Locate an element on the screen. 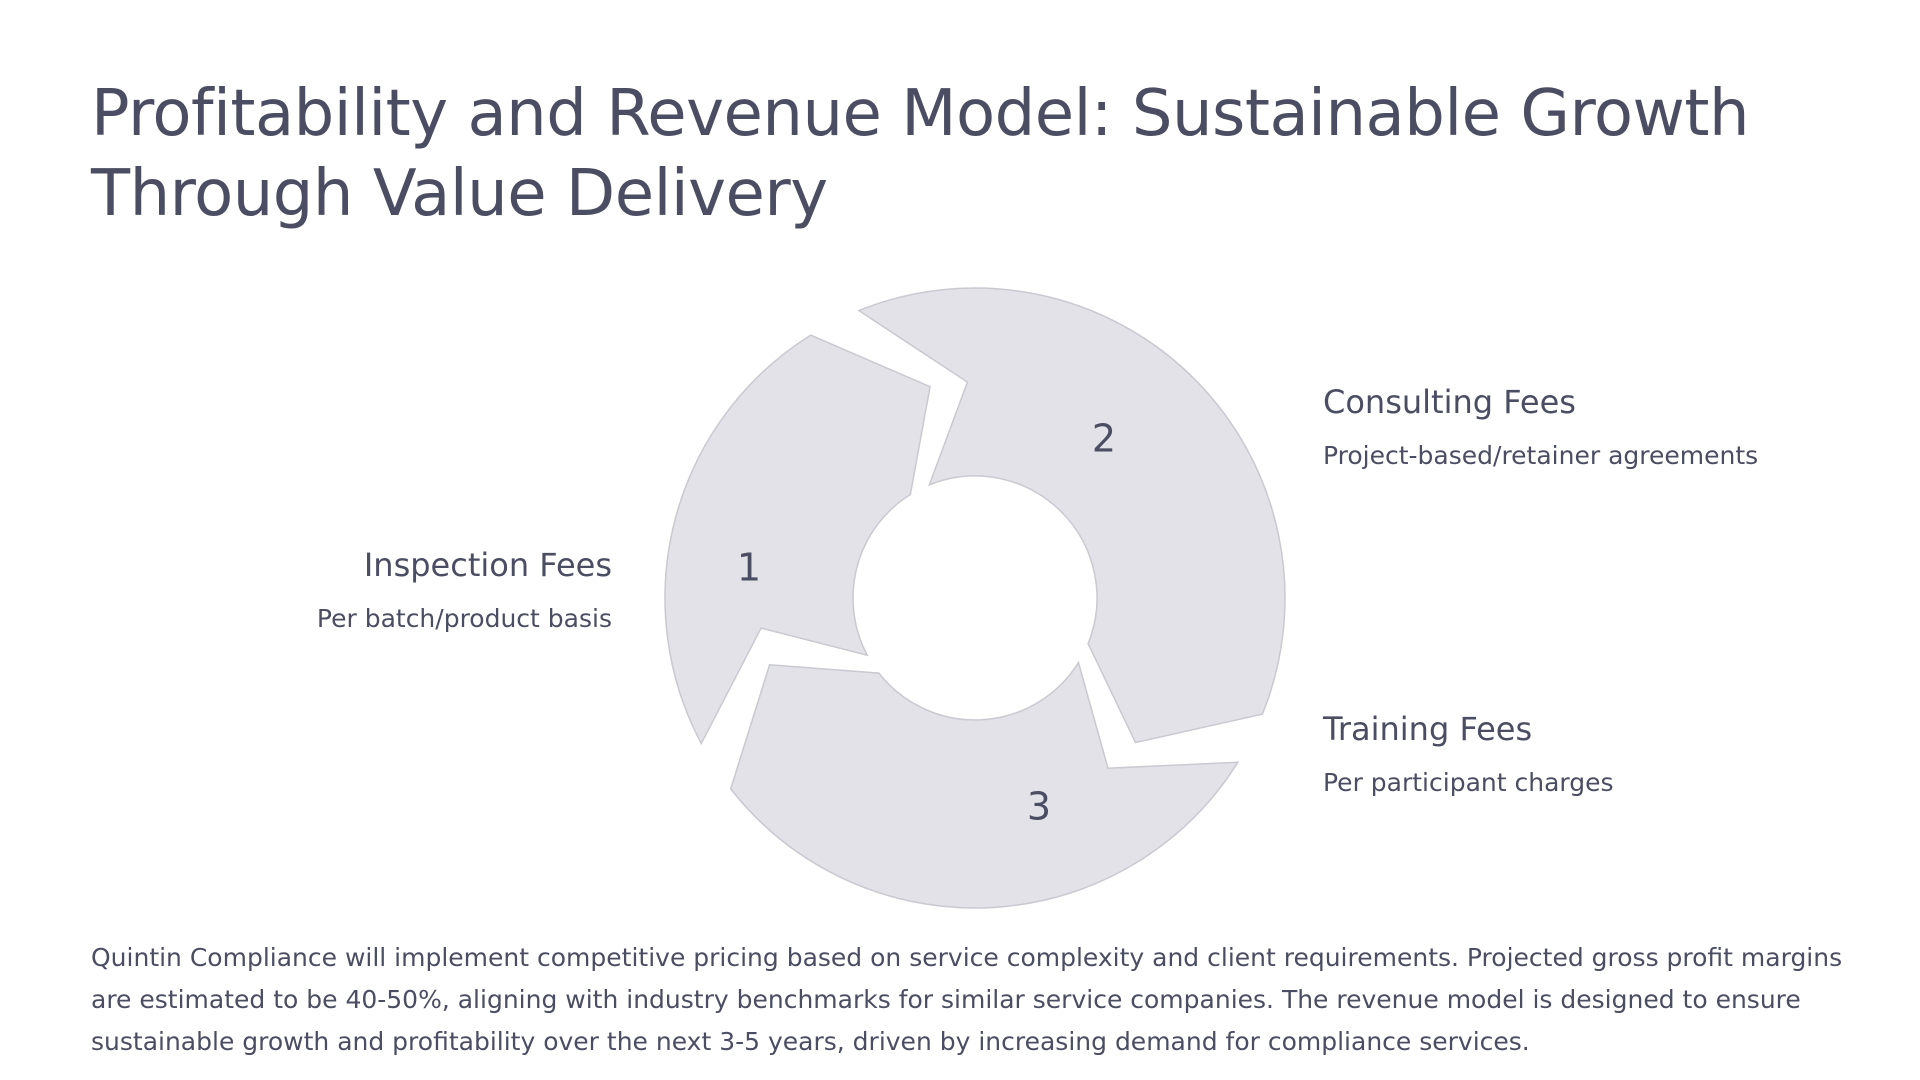  segment-number-2: 2 is located at coordinates (1104, 439).